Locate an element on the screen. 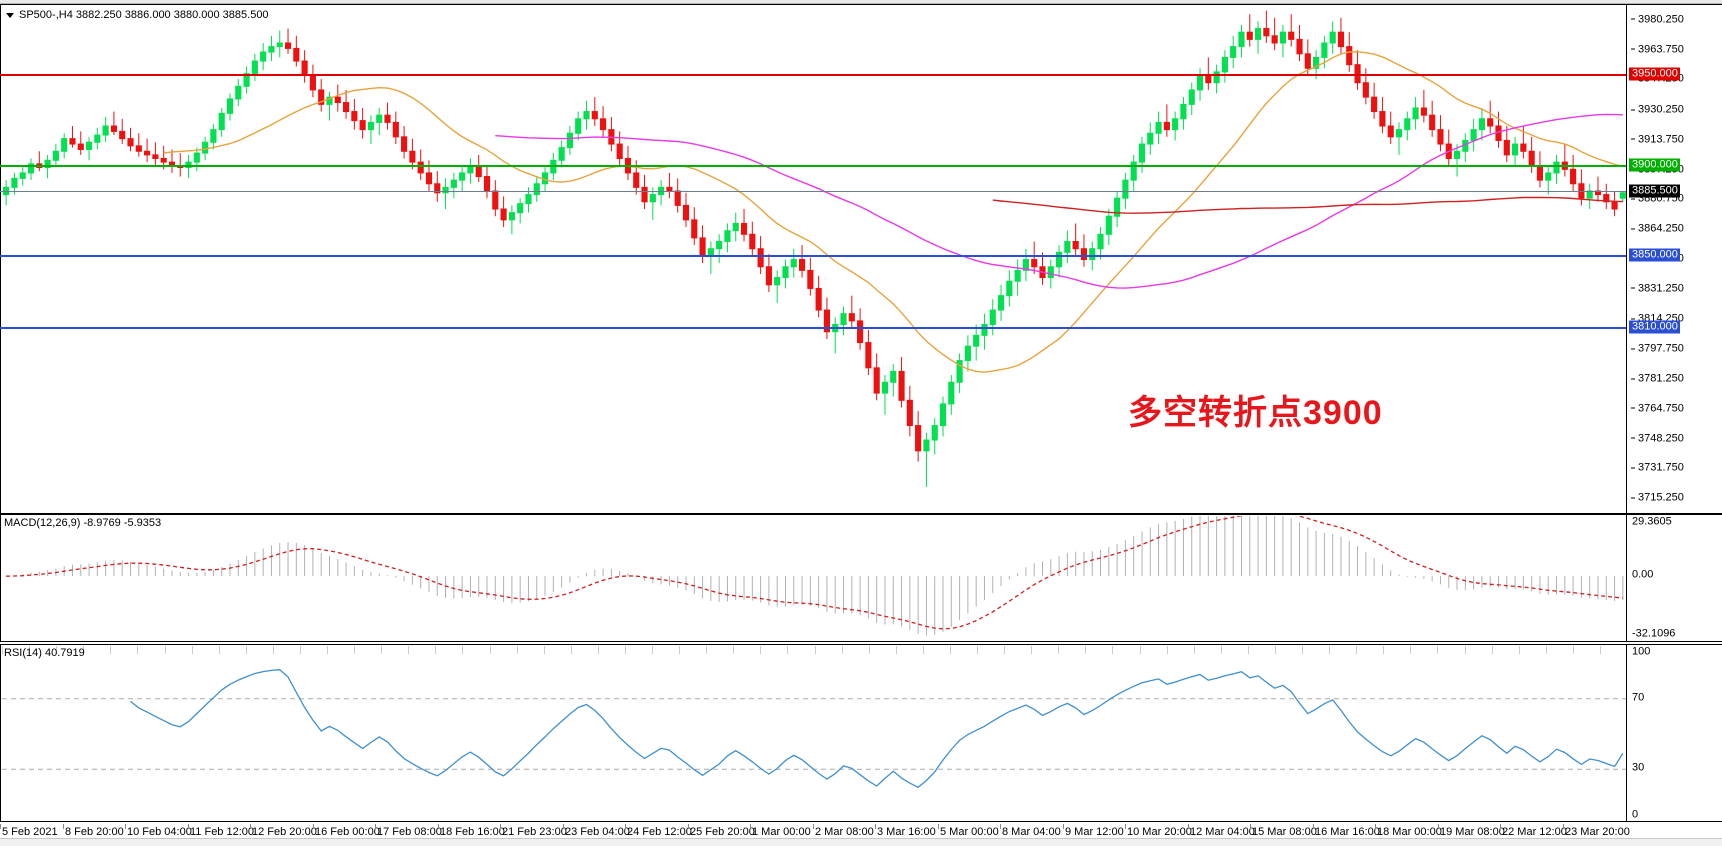 The width and height of the screenshot is (1722, 846). price-axis-tick-label: 3980.250 is located at coordinates (1661, 19).